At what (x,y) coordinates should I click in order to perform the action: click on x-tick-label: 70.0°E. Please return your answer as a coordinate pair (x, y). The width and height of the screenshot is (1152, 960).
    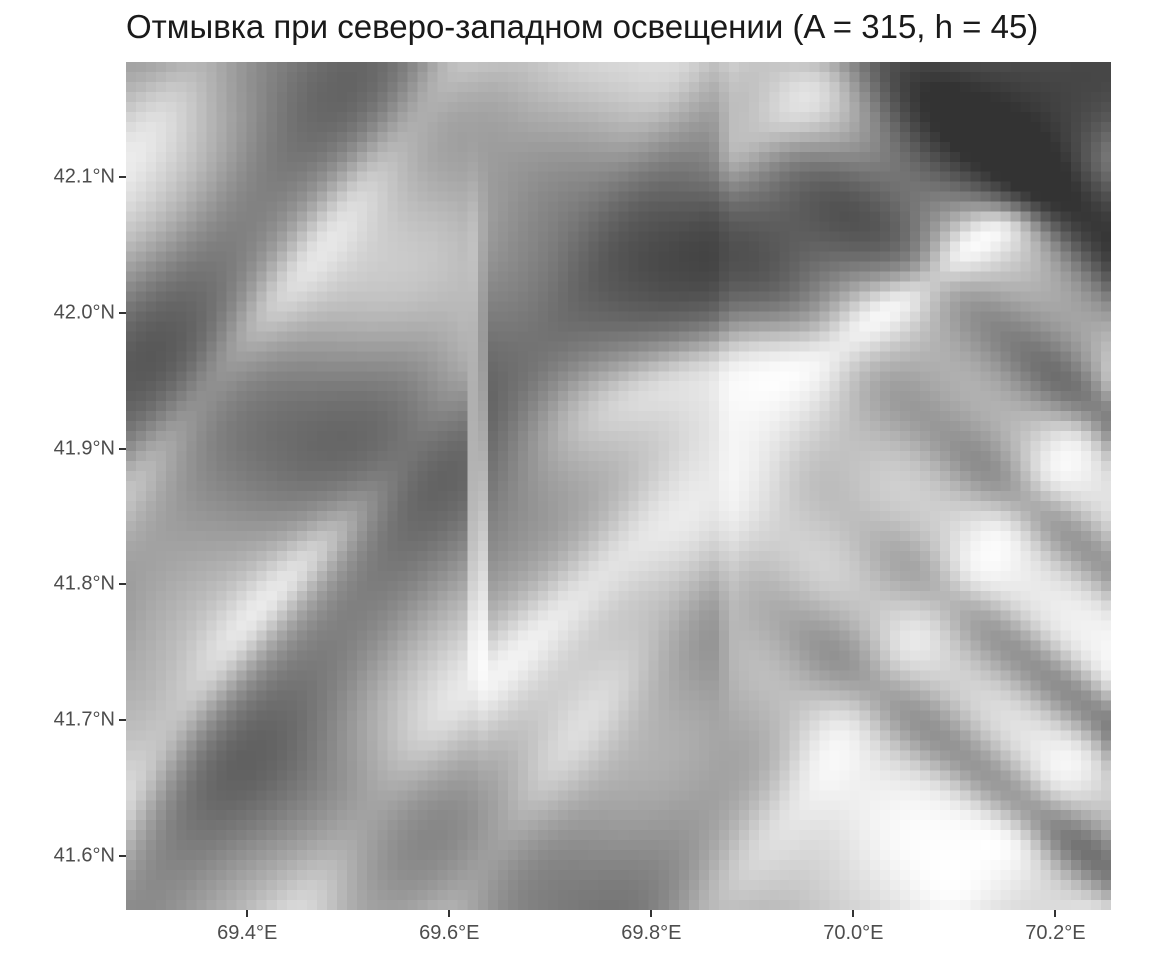
    Looking at the image, I should click on (853, 933).